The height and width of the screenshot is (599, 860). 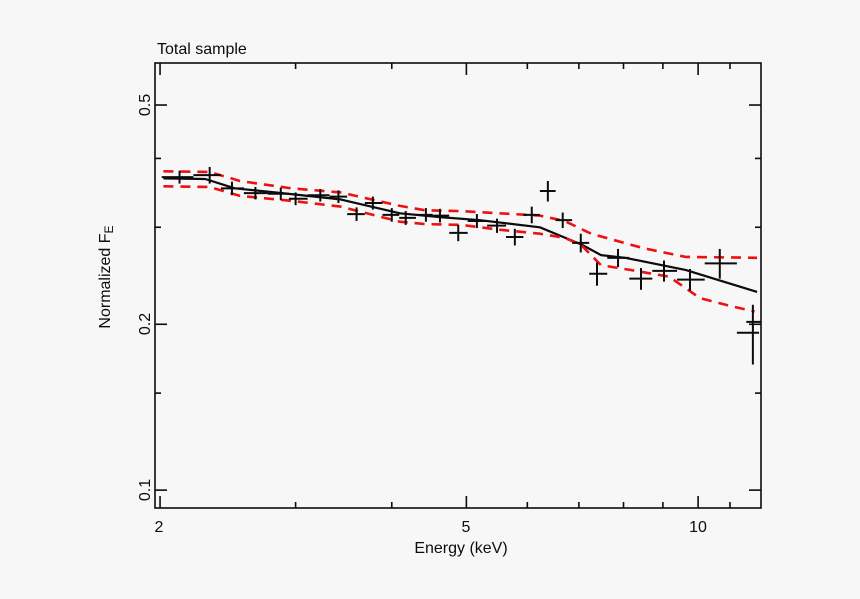 I want to click on x-tick-label-2: 2, so click(x=159, y=527).